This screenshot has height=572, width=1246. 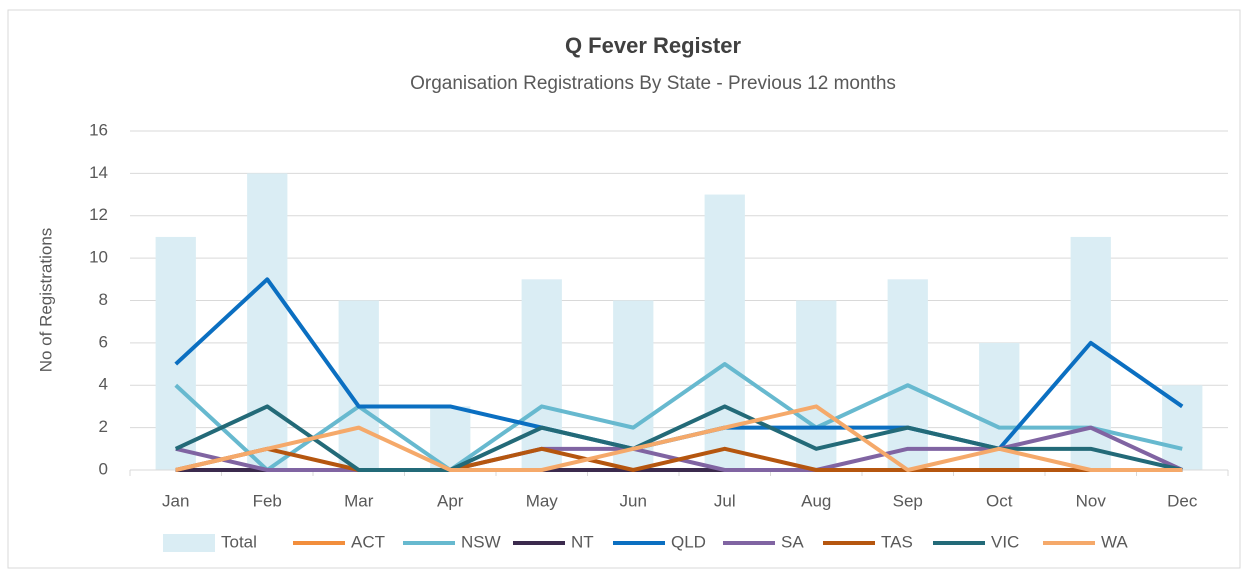 What do you see at coordinates (725, 500) in the screenshot?
I see `x-tick-label: Jul` at bounding box center [725, 500].